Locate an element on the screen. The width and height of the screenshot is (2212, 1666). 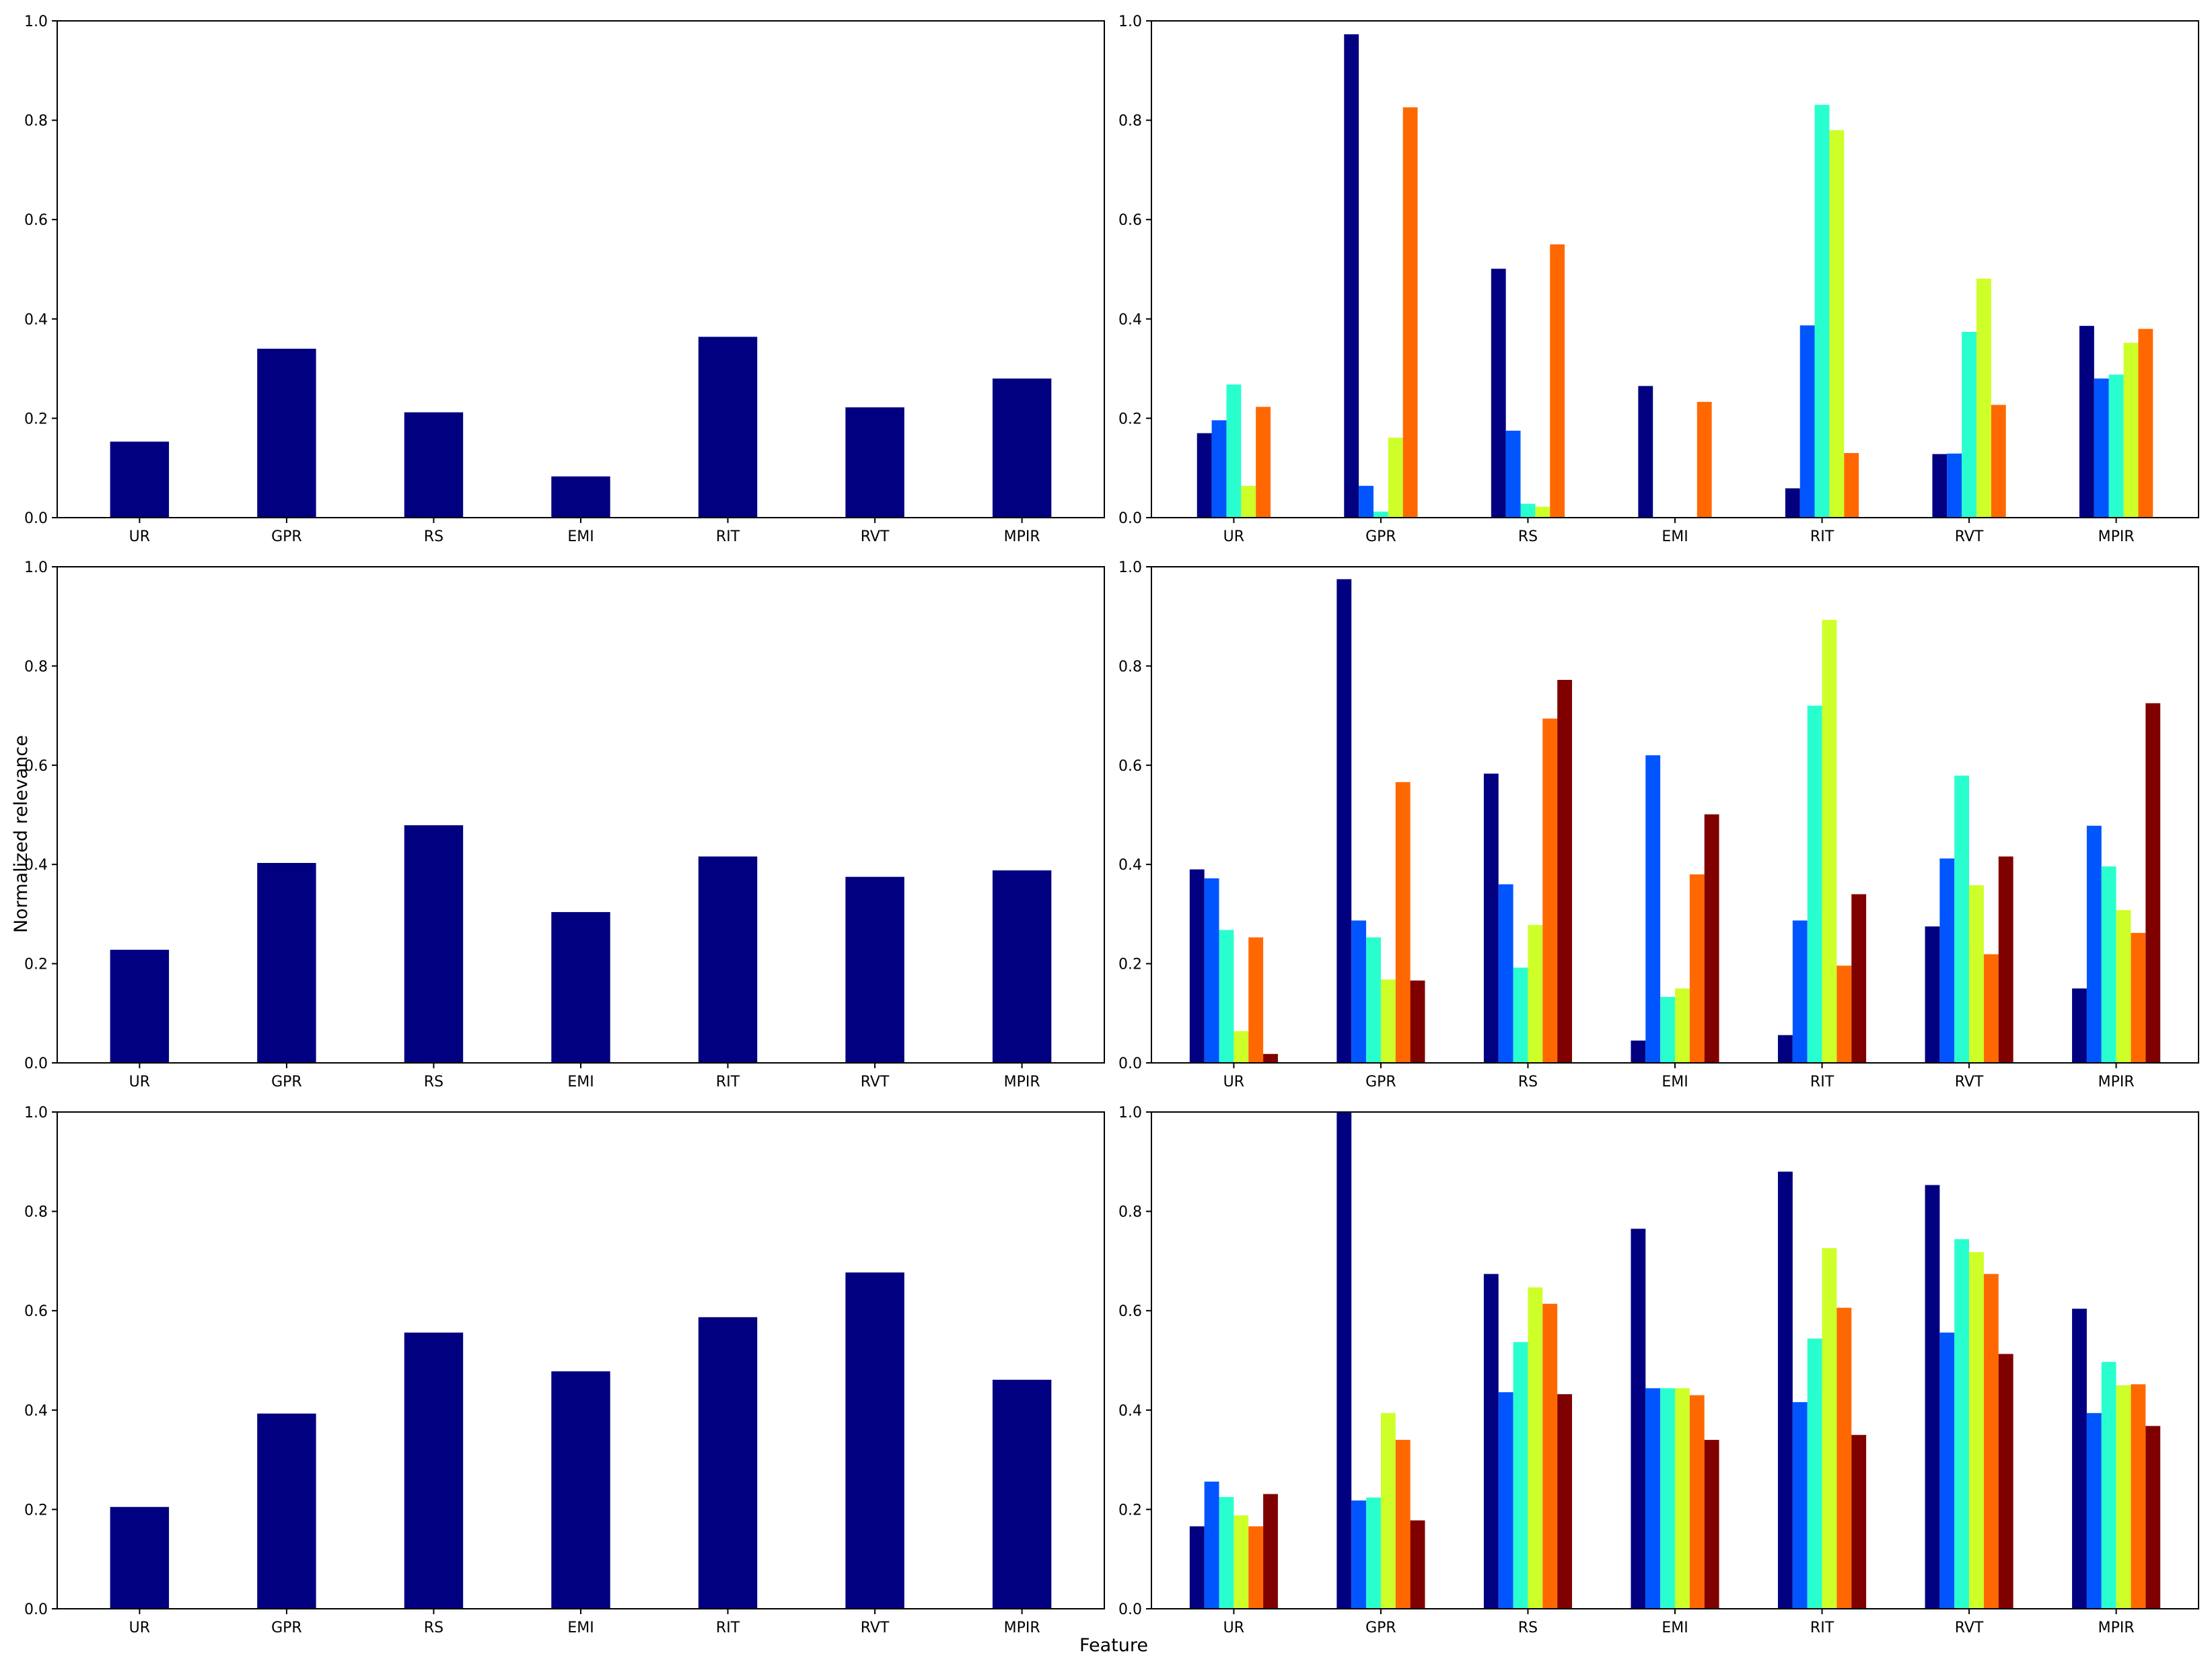
x-tick-label: RVT is located at coordinates (1969, 1082).